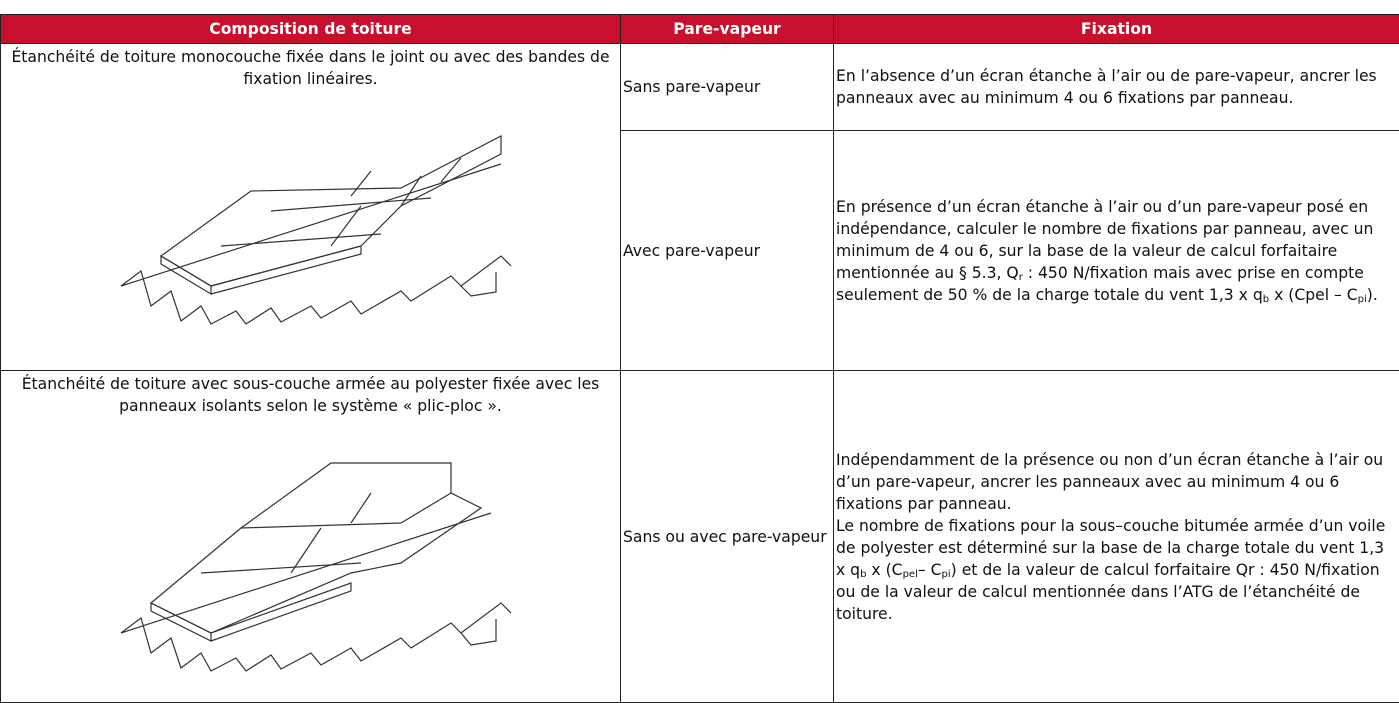  What do you see at coordinates (727, 87) in the screenshot?
I see `pare-vapeur-cell: Sans pare-vapeur` at bounding box center [727, 87].